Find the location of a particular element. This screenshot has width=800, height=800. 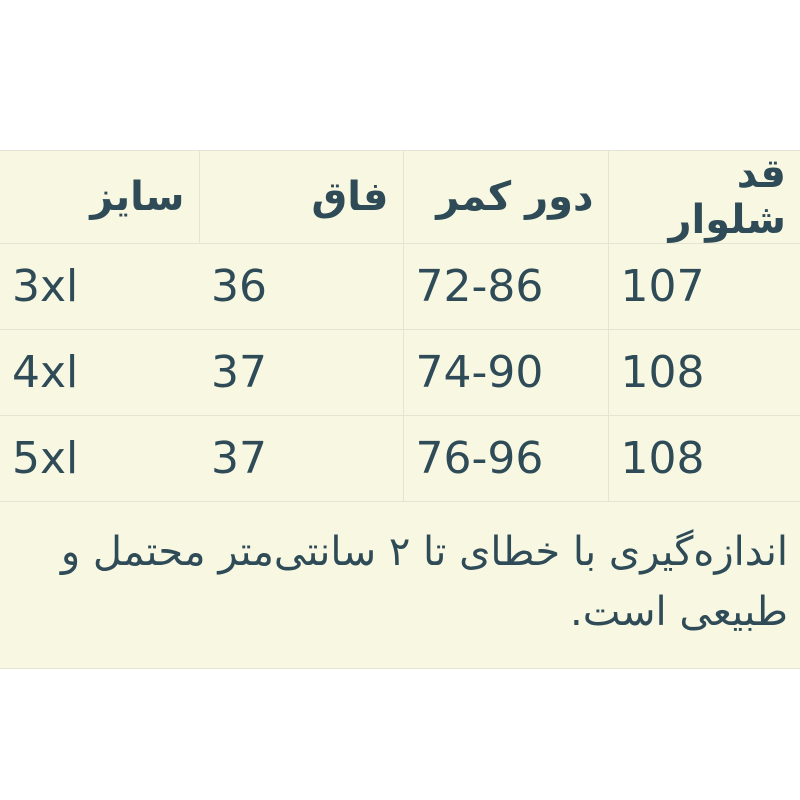

table-row: 108 76-96 37 5xl is located at coordinates (400, 458).